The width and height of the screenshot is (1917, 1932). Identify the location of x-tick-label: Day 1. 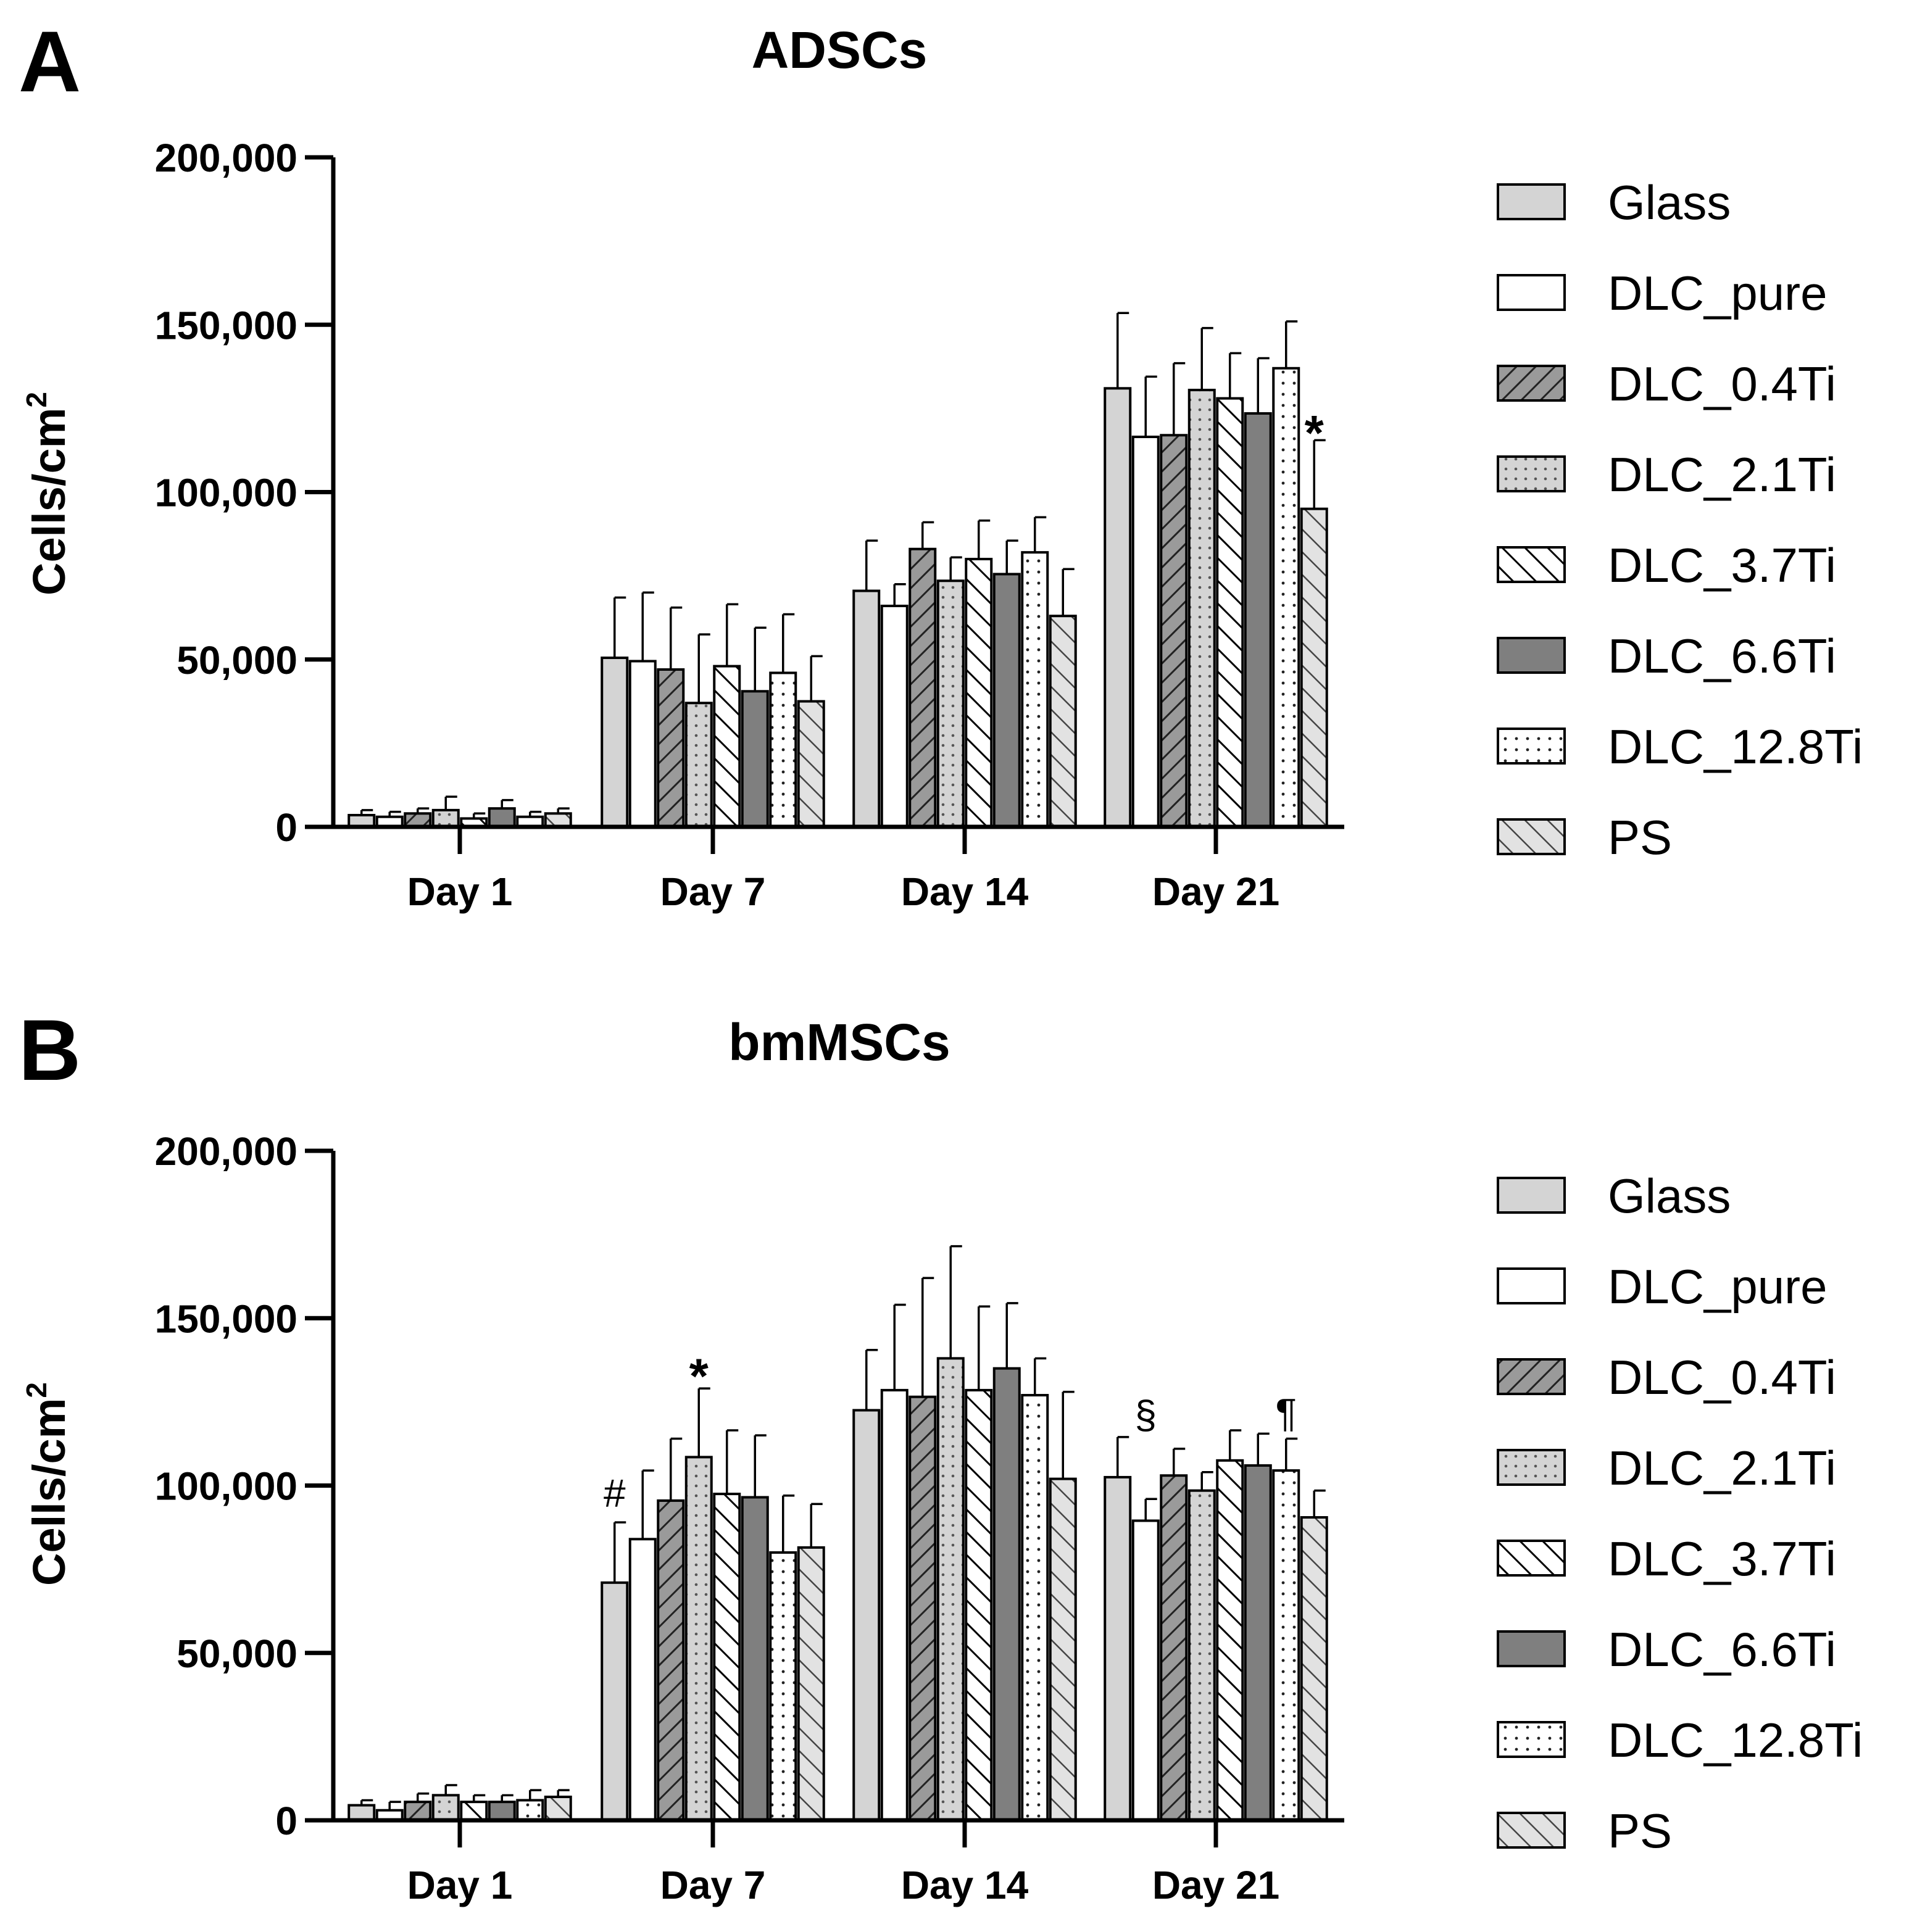
(460, 891).